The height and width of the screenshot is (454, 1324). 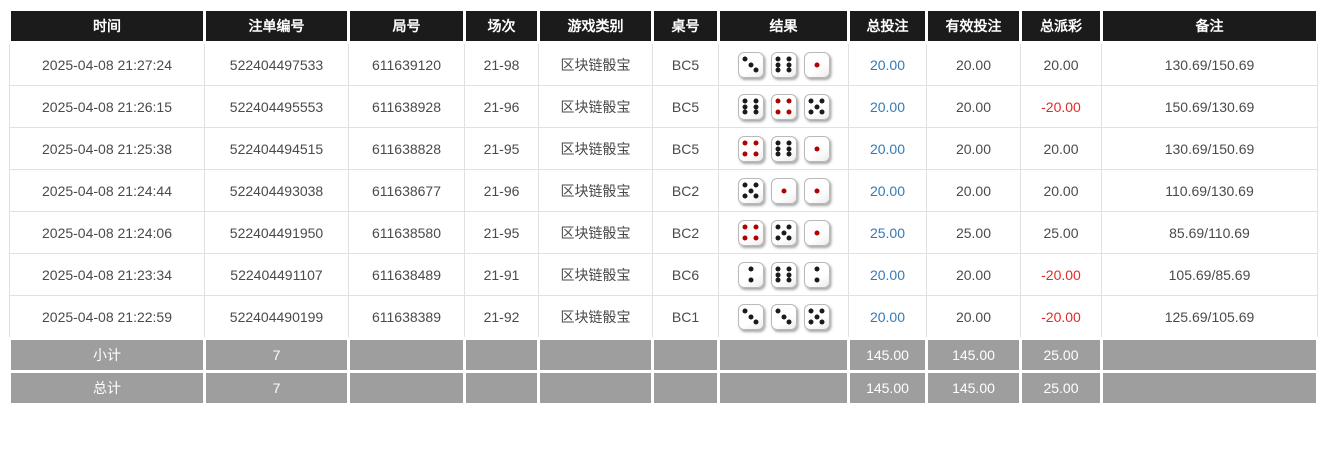 I want to click on table-header-row: 时间 注单编号 局号 场次 游戏类别 桌号 结果 总投注 有效投注 总派彩 备注, so click(x=663, y=26).